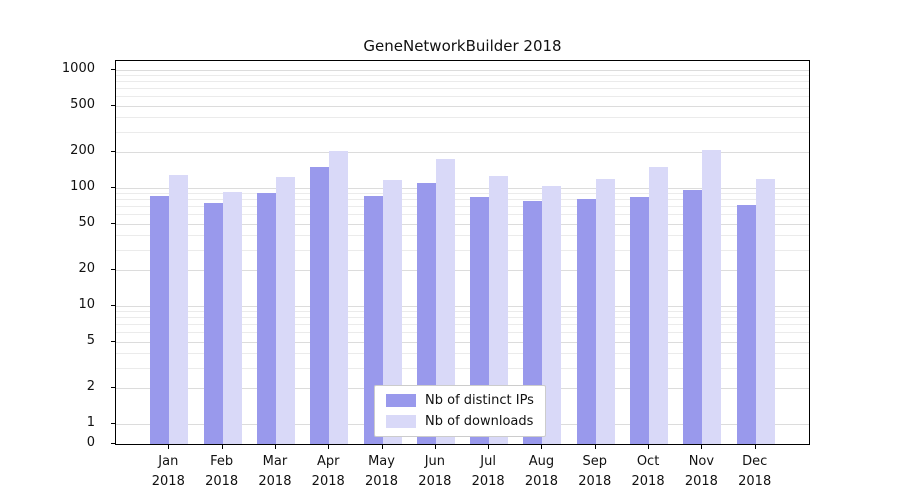  What do you see at coordinates (460, 411) in the screenshot?
I see `legend: Nb of distinct IPs Nb of downloads` at bounding box center [460, 411].